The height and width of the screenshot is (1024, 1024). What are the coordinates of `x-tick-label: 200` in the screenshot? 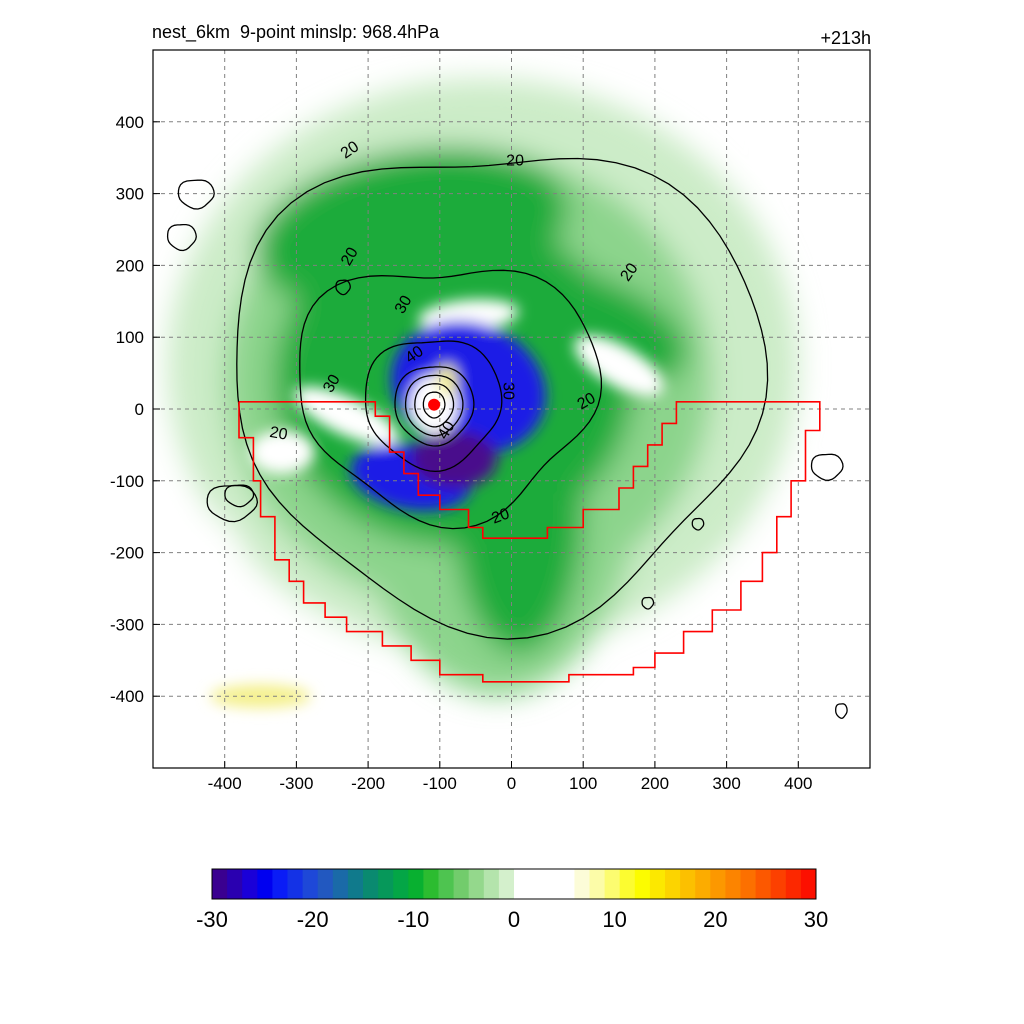 It's located at (655, 783).